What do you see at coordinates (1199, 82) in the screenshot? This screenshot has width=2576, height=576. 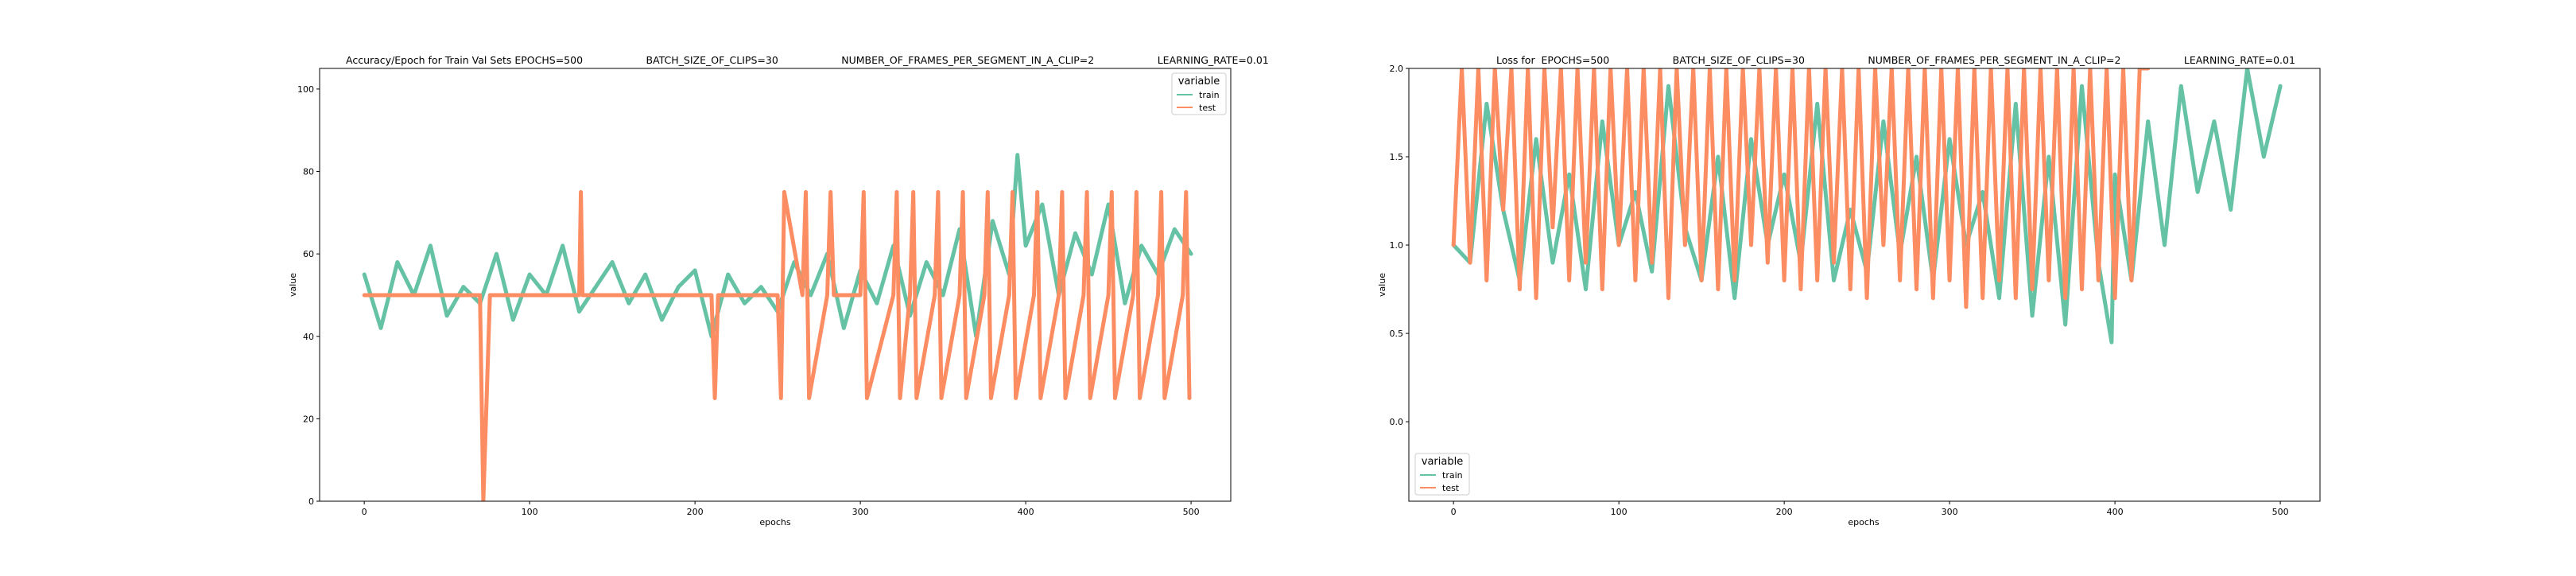 I see `accuracy-legend-title: variable` at bounding box center [1199, 82].